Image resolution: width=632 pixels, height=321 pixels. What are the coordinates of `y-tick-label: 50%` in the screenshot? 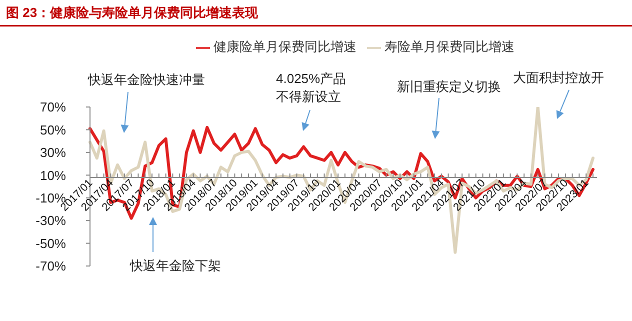 It's located at (53, 130).